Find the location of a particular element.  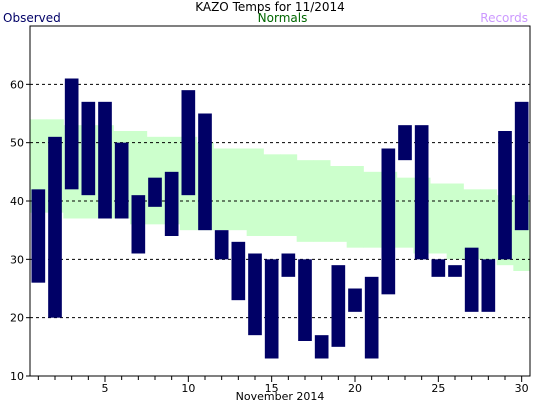

y-tick-label-50: 50 is located at coordinates (17, 143).